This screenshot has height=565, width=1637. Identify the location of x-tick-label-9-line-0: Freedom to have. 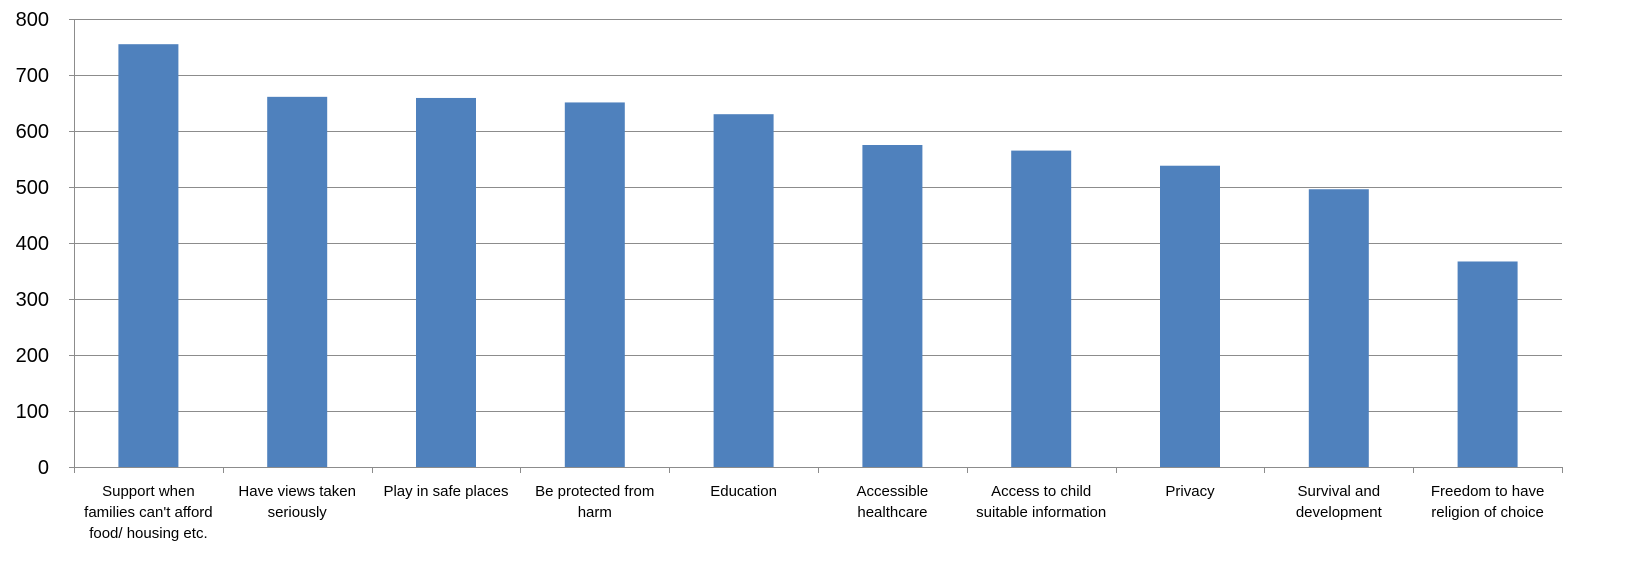
(1487, 491).